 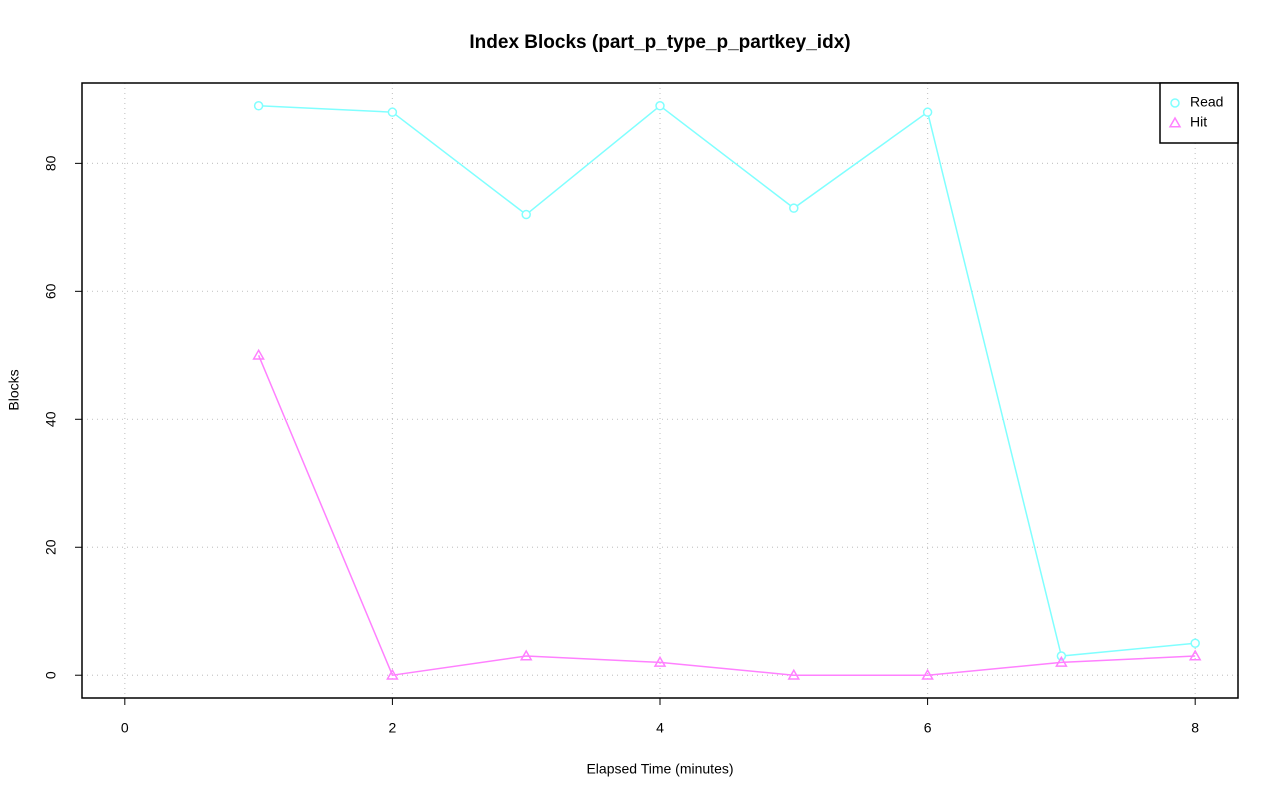 What do you see at coordinates (51, 291) in the screenshot?
I see `y-tick-label: 60` at bounding box center [51, 291].